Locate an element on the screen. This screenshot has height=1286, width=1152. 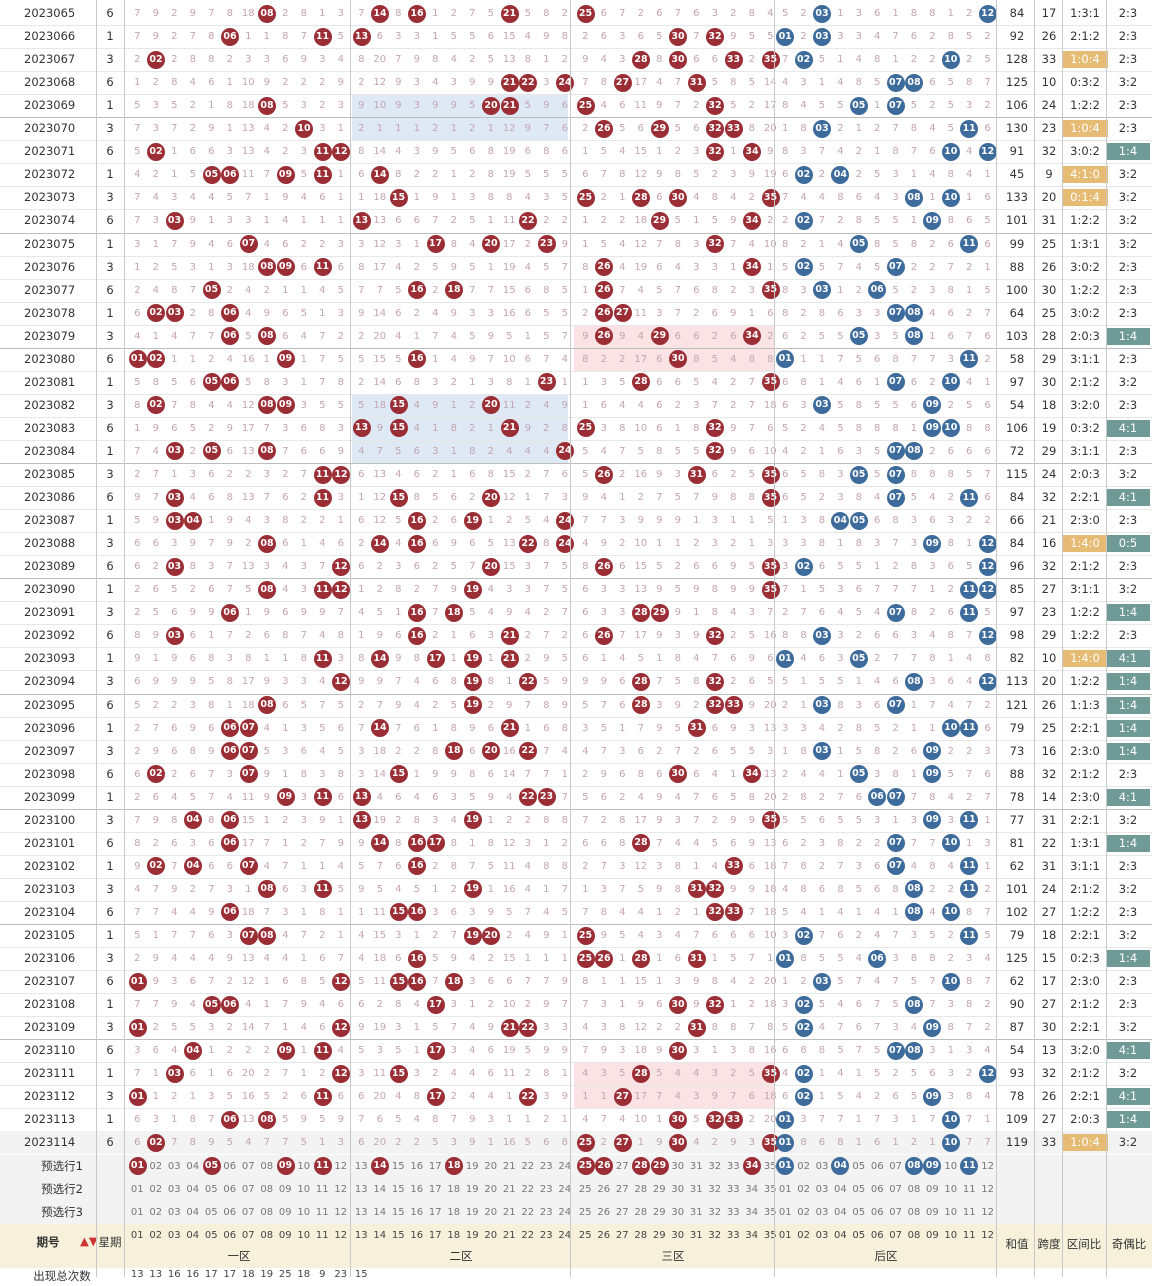
issue-number: 2023092 is located at coordinates (50, 635).